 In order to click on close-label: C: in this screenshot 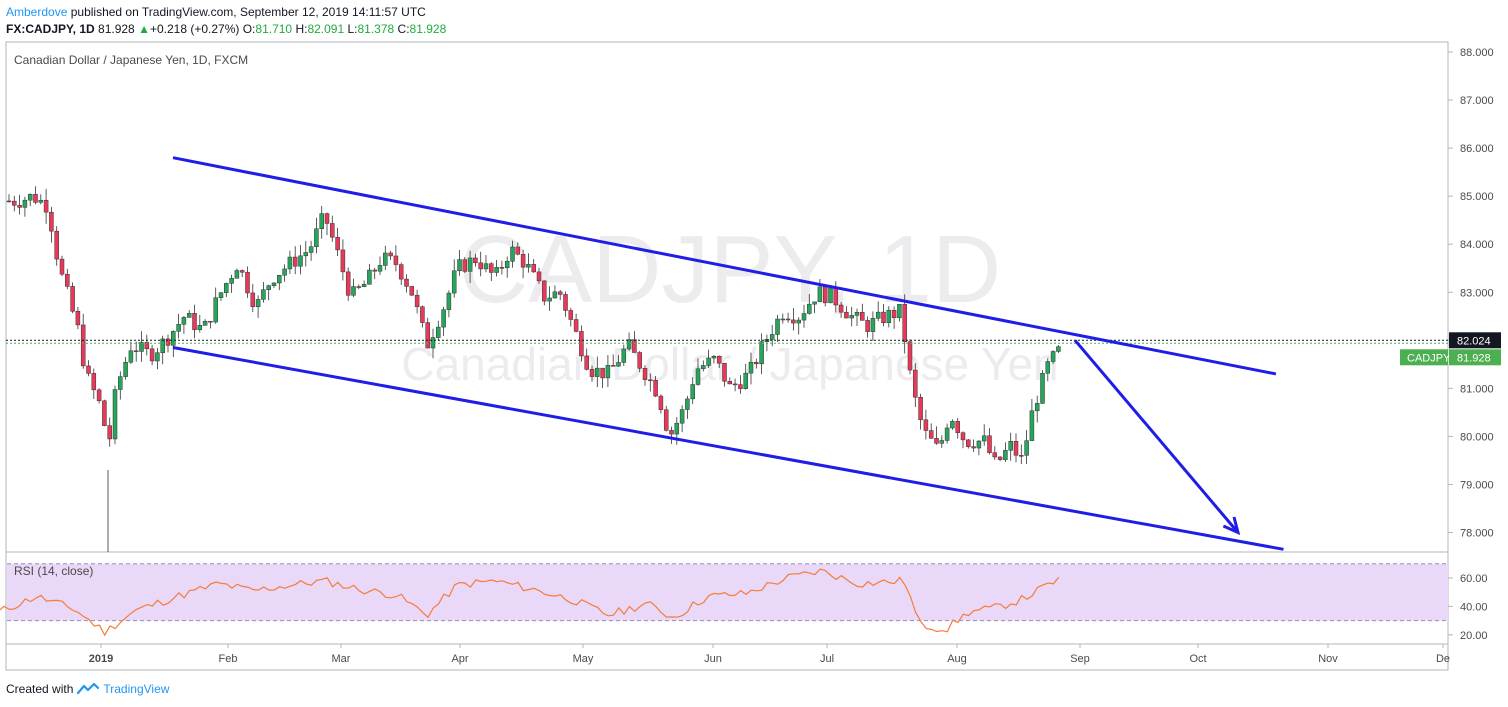, I will do `click(403, 29)`.